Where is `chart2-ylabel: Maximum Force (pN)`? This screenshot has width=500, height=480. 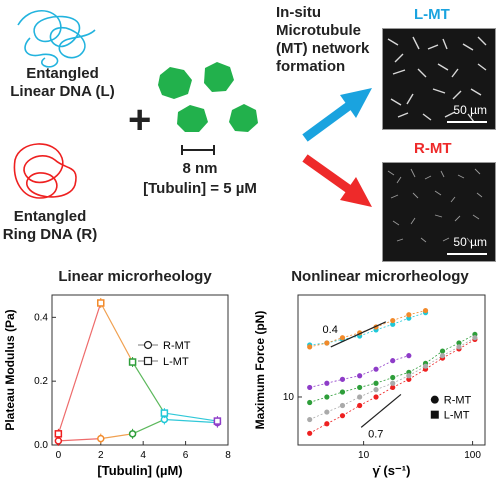
chart2-ylabel: Maximum Force (pN) is located at coordinates (260, 370).